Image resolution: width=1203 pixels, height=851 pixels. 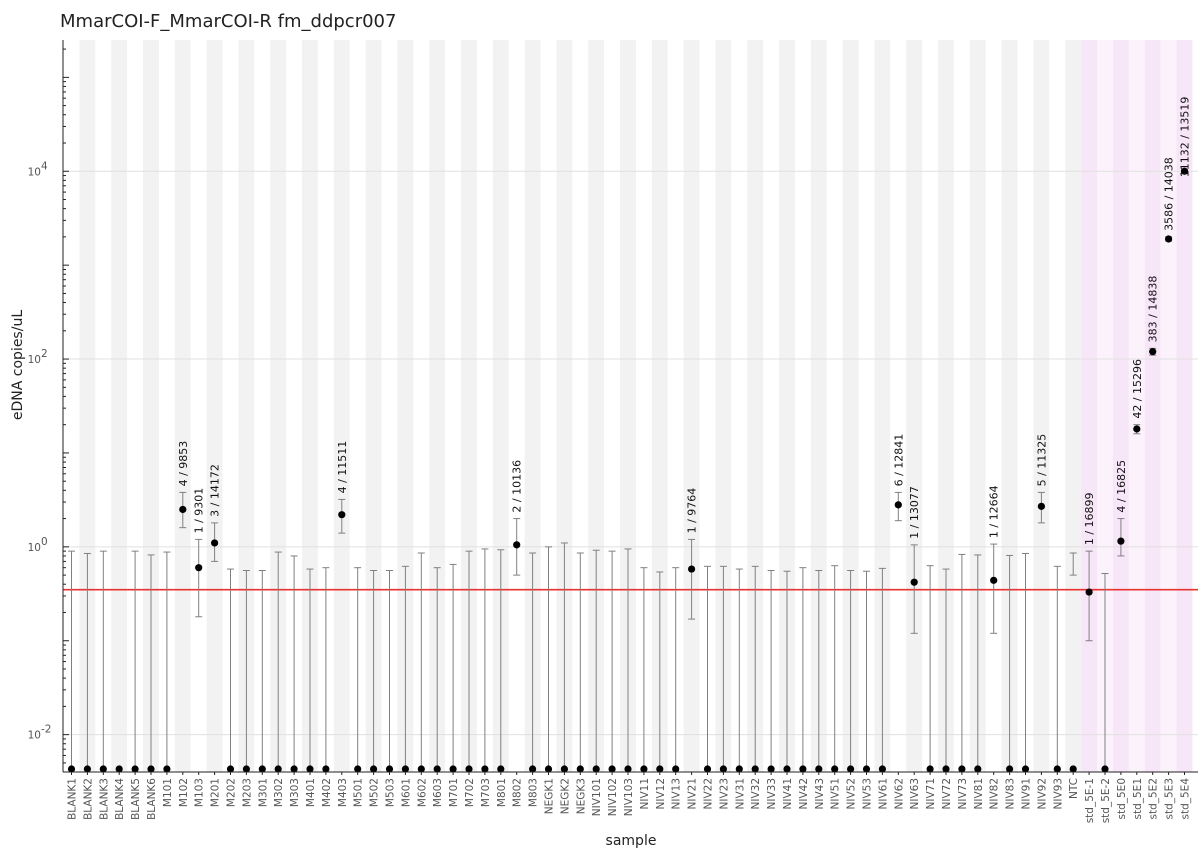 What do you see at coordinates (375, 792) in the screenshot?
I see `x-tick-label-M502: M502` at bounding box center [375, 792].